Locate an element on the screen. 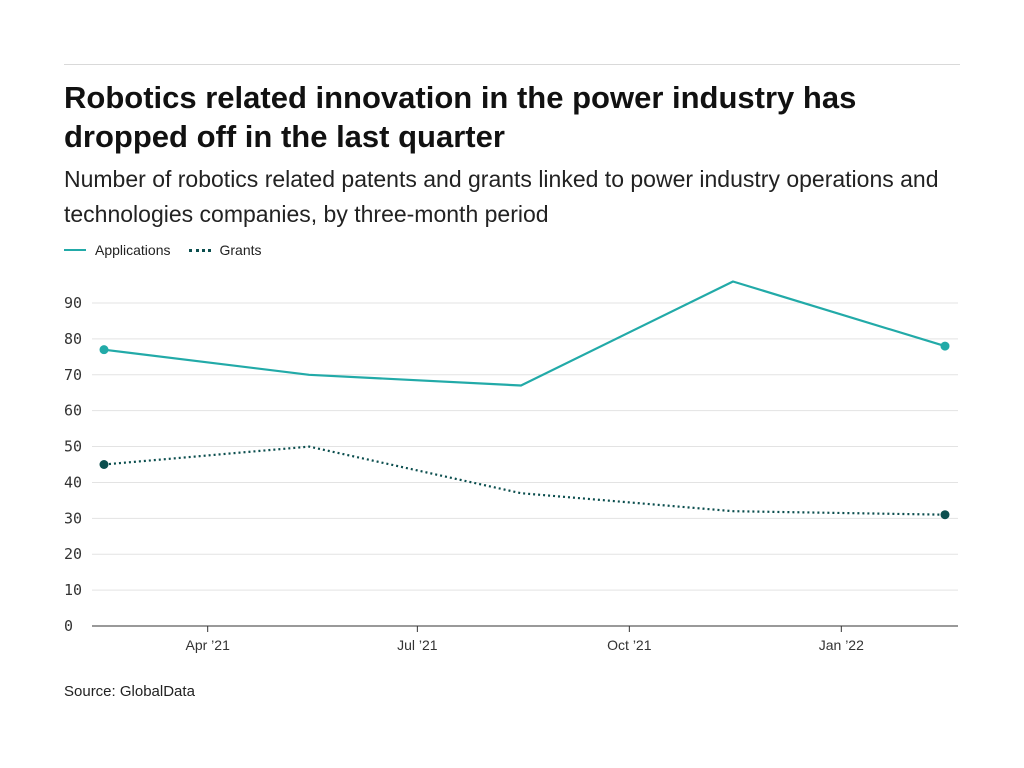 This screenshot has height=768, width=1024. legend-swatch-grants is located at coordinates (199, 250).